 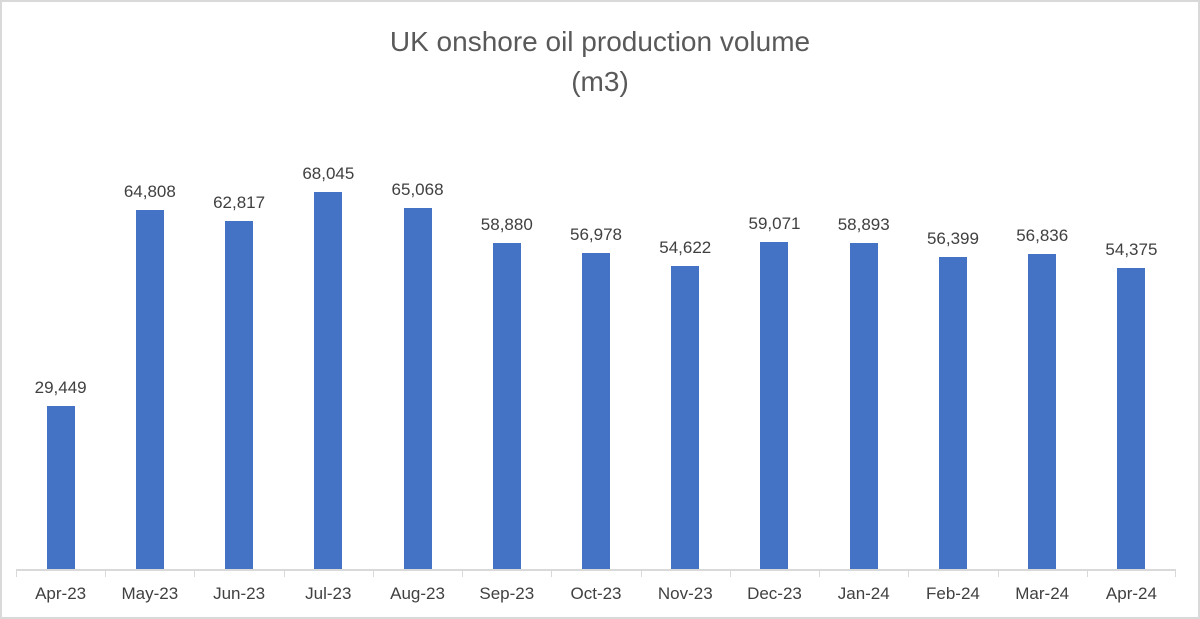 I want to click on category-label: Apr-24, so click(x=1131, y=593).